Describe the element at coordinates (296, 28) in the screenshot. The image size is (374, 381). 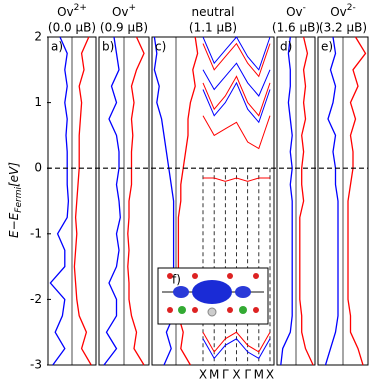
I see `panel-moment: (1.6 μB)` at that location.